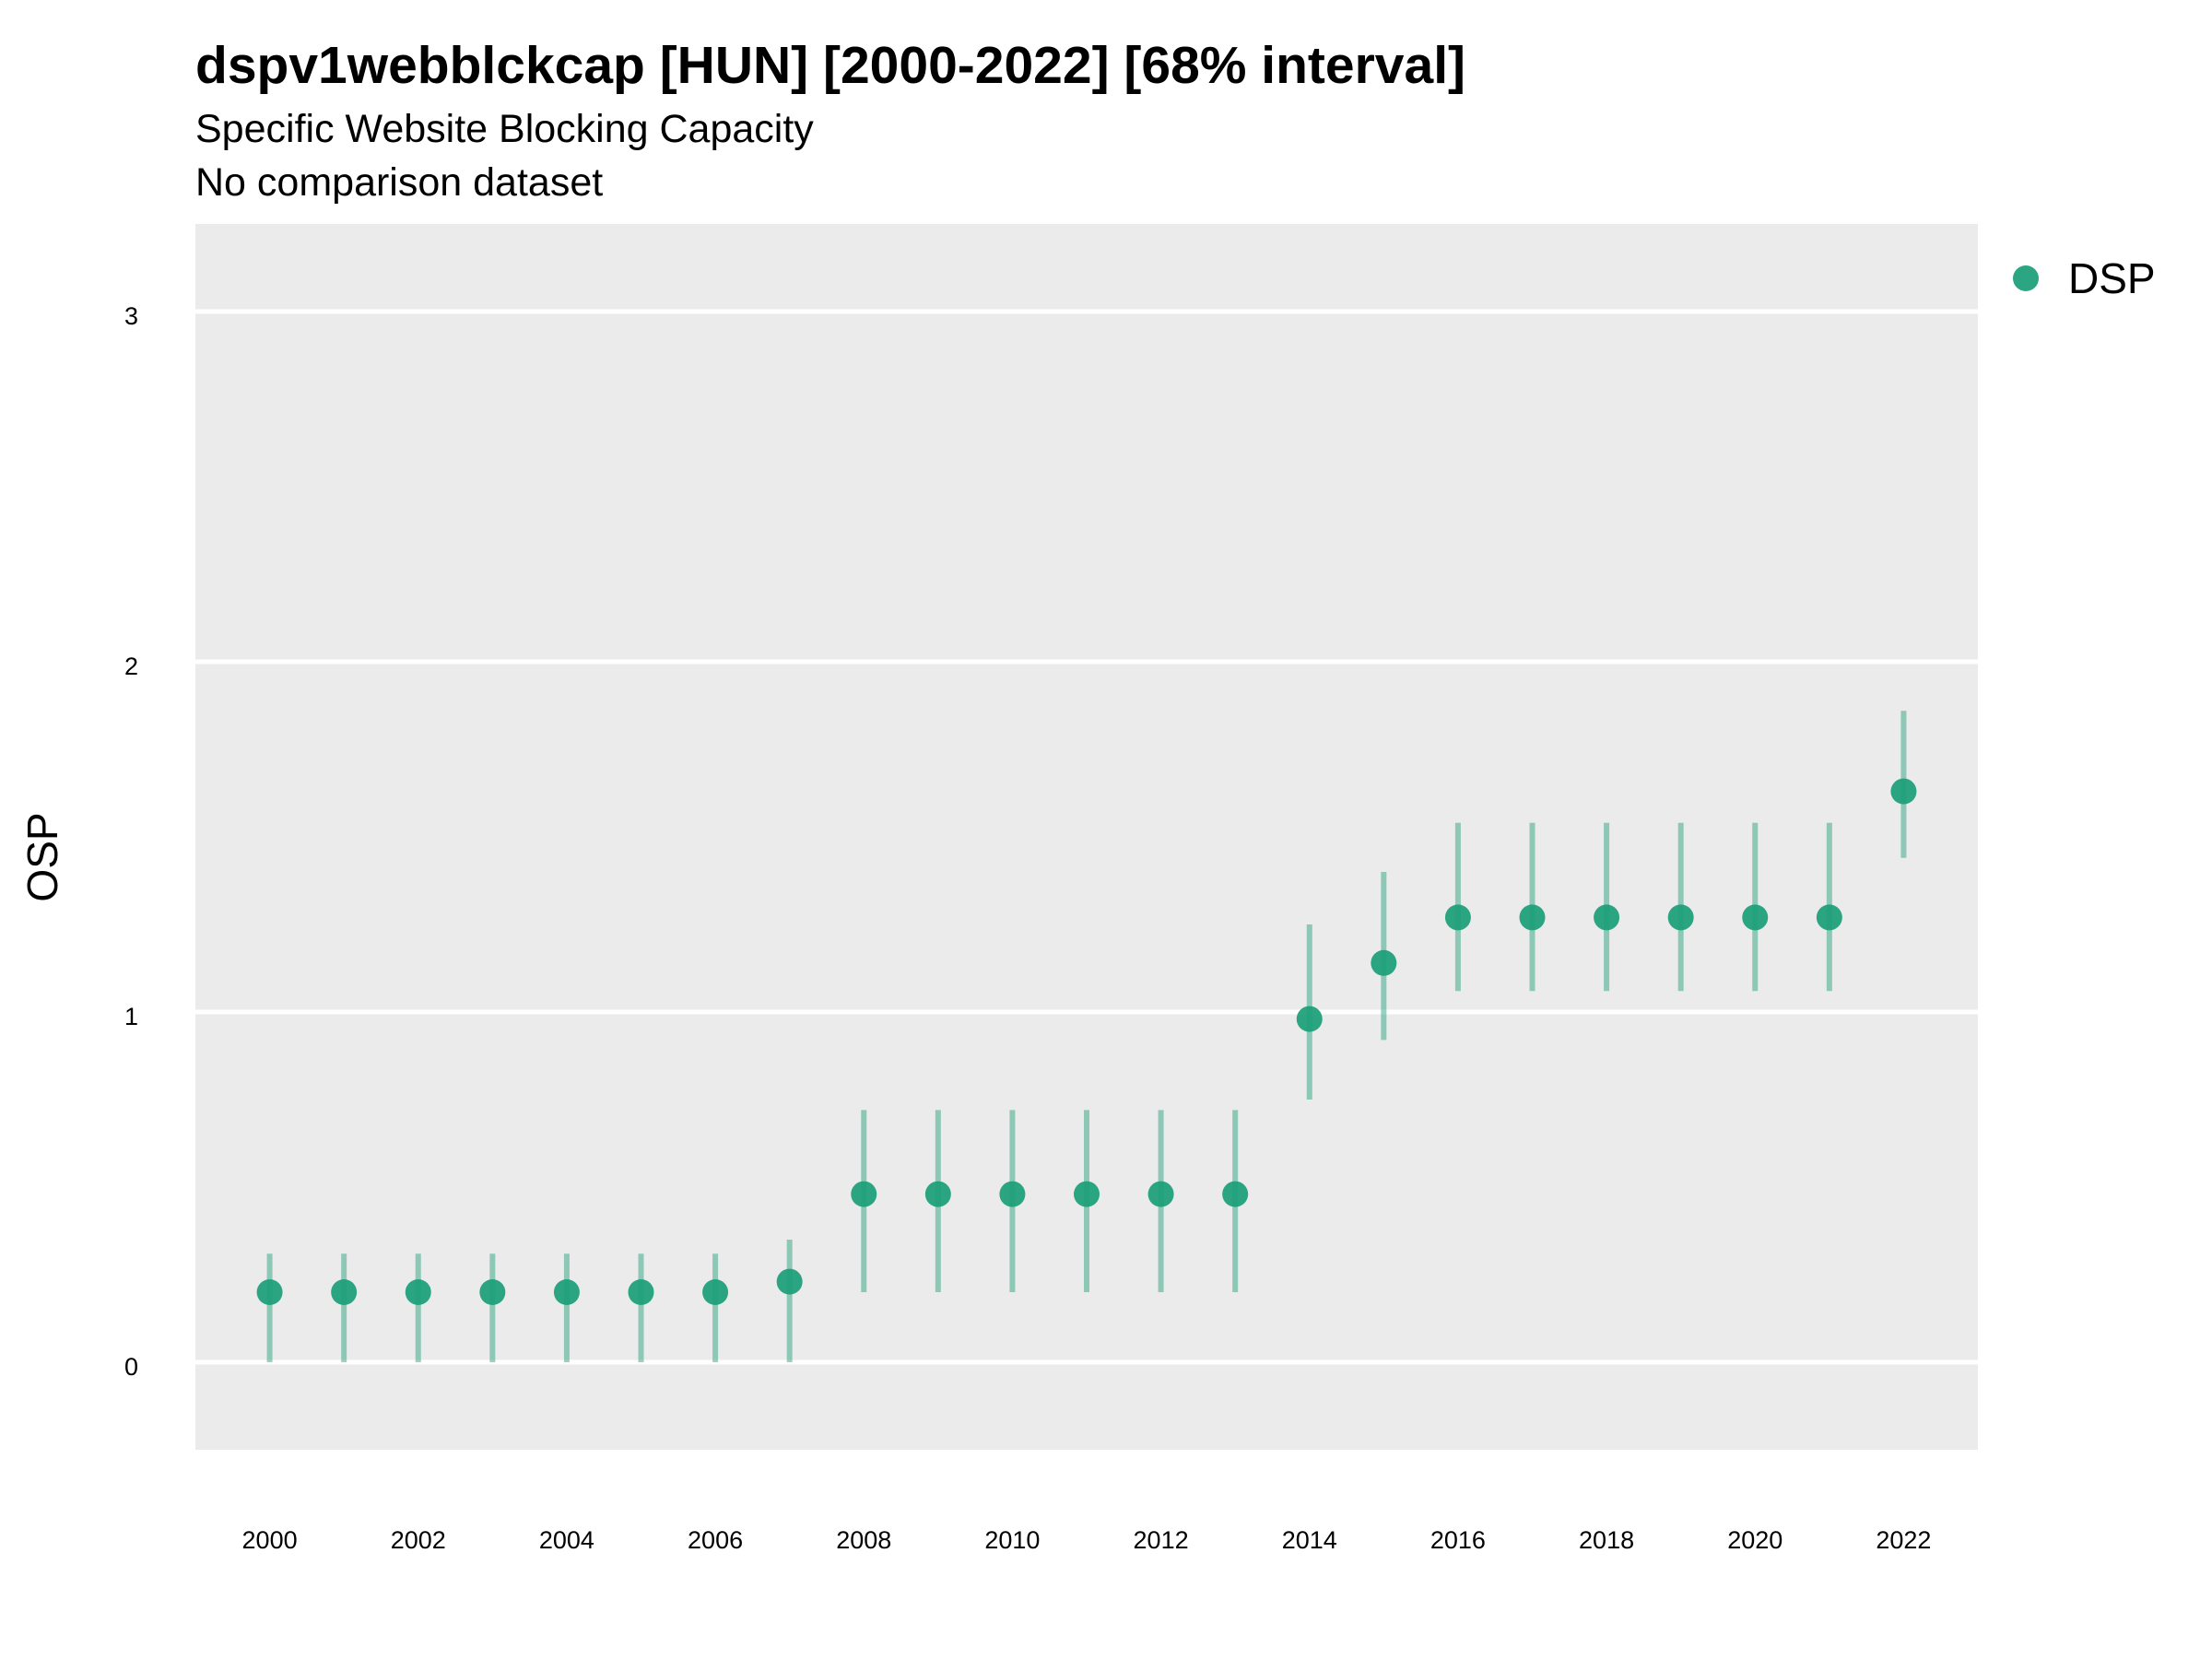 This screenshot has height=1659, width=2212. Describe the element at coordinates (131, 666) in the screenshot. I see `y-tick-label: 2` at that location.